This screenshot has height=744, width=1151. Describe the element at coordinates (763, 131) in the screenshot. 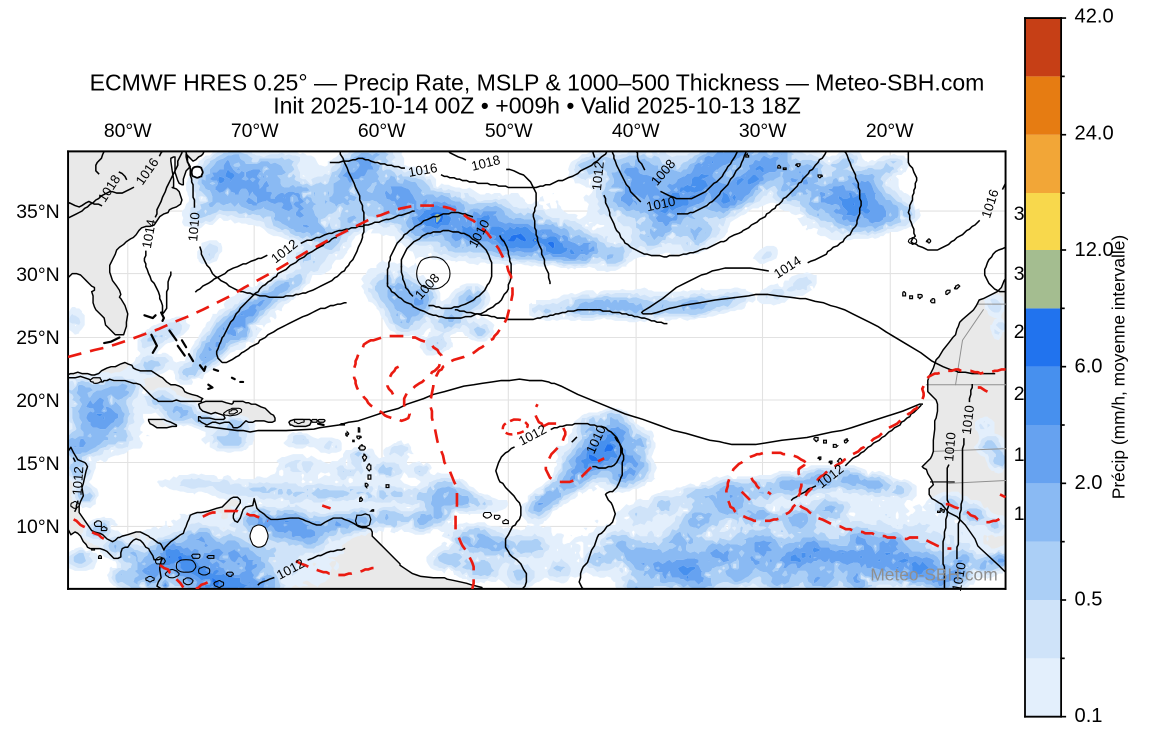

I see `svg-text: 30°W` at that location.